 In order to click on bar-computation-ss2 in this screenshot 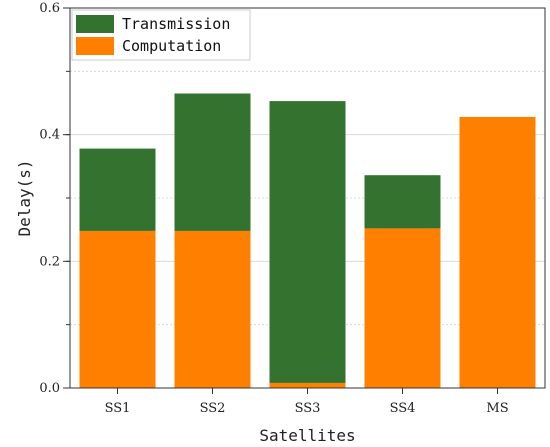, I will do `click(212, 309)`.